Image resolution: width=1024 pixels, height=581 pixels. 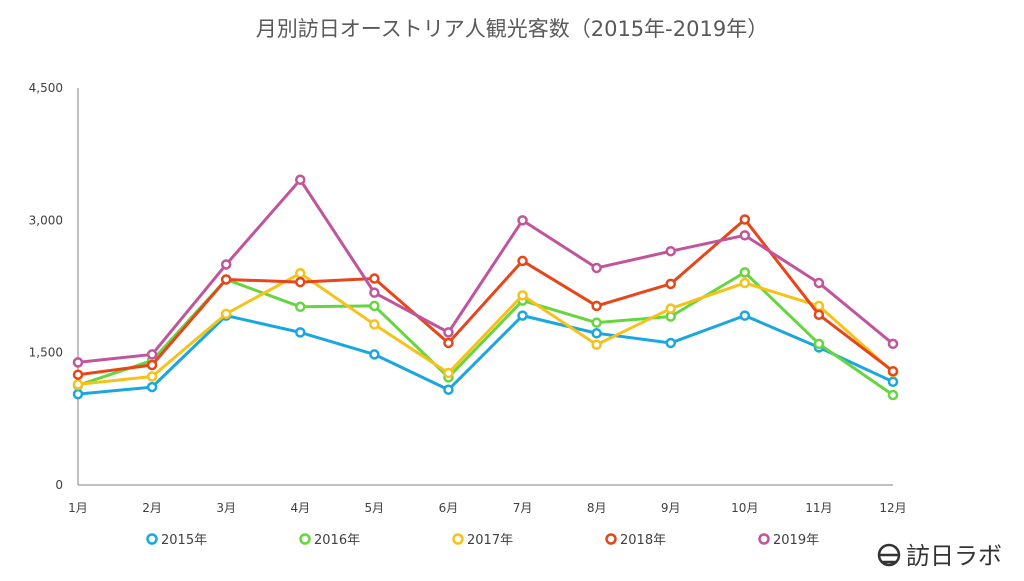 What do you see at coordinates (671, 508) in the screenshot?
I see `x-tick-label: 9月` at bounding box center [671, 508].